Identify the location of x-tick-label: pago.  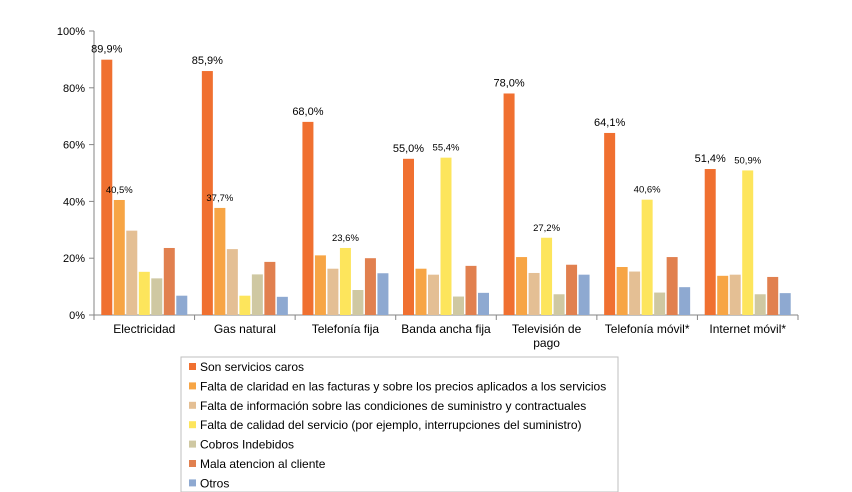
(546, 343).